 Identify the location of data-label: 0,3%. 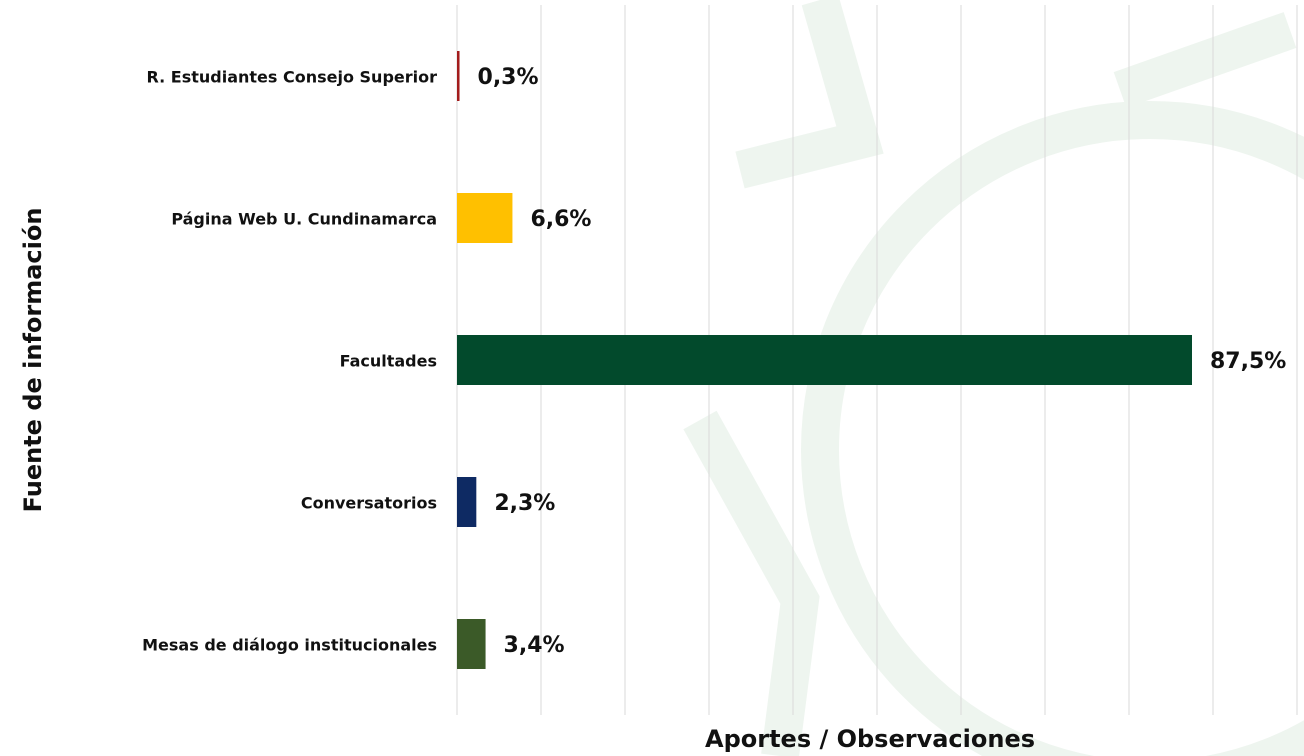
(508, 77).